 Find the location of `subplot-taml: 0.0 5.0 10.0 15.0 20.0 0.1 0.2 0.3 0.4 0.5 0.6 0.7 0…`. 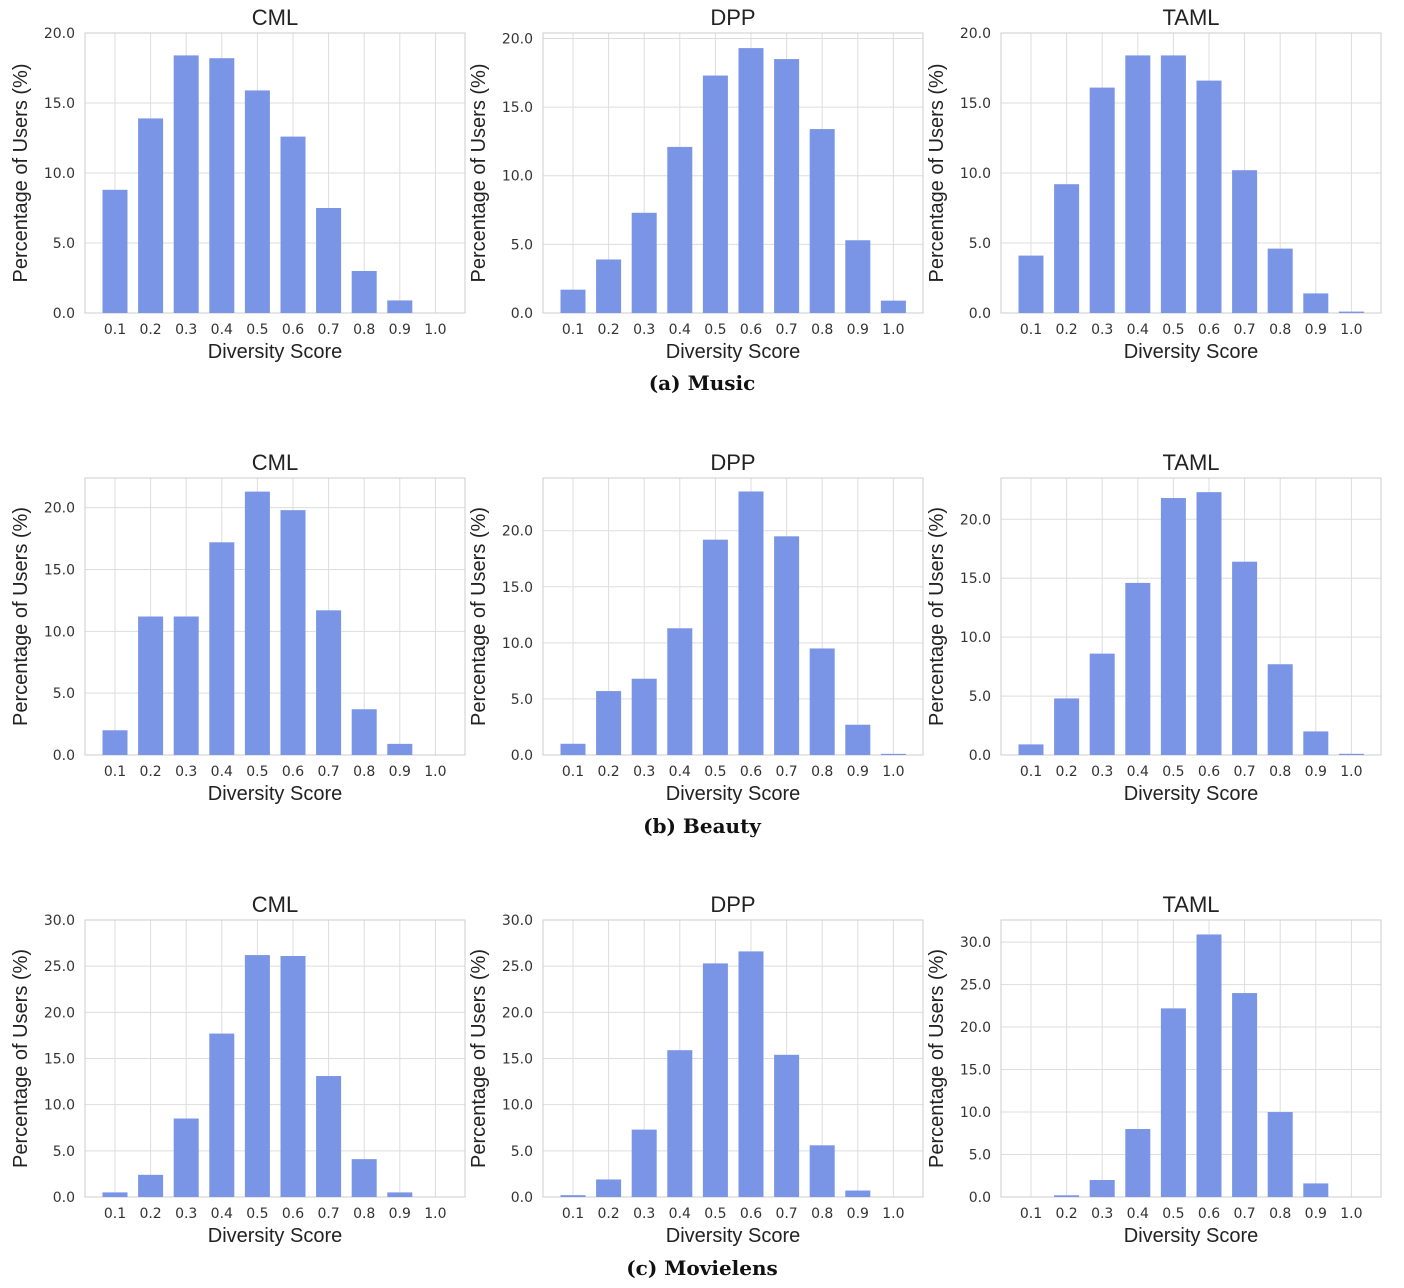

subplot-taml: 0.0 5.0 10.0 15.0 20.0 0.1 0.2 0.3 0.4 0.5 0.6 0.7 0… is located at coordinates (1154, 627).